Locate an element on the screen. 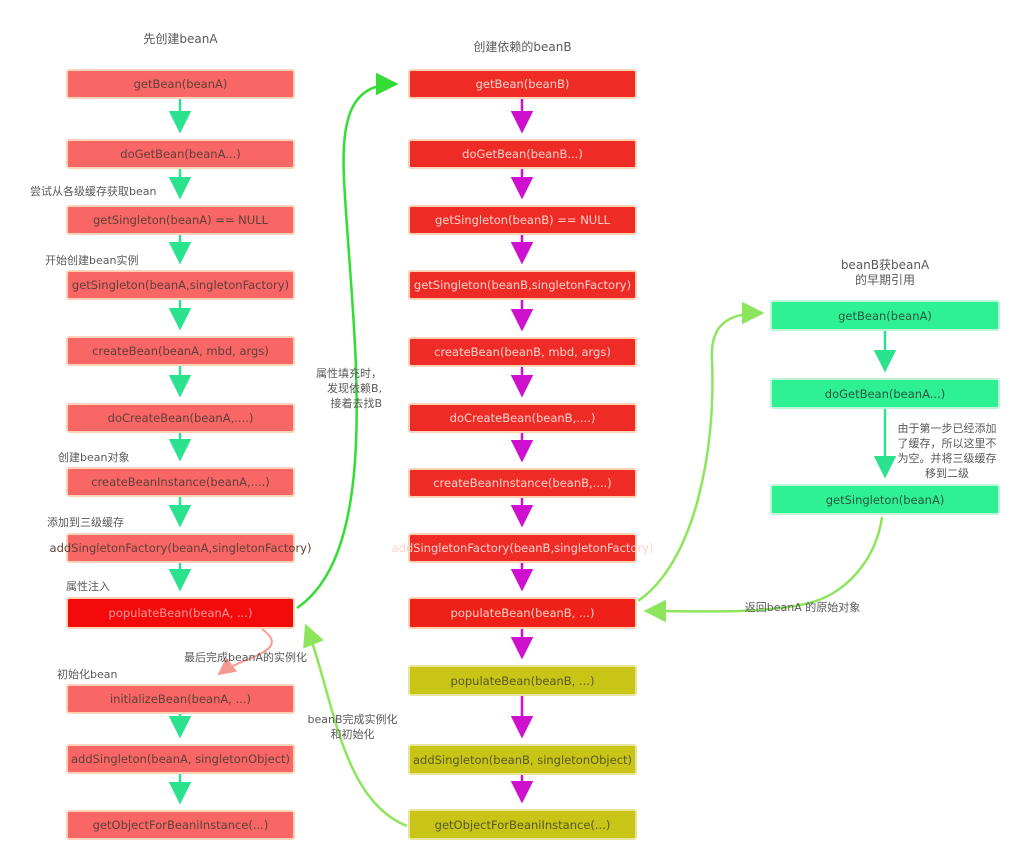 This screenshot has width=1024, height=868. note-create-obj: 创建bean对象 is located at coordinates (94, 457).